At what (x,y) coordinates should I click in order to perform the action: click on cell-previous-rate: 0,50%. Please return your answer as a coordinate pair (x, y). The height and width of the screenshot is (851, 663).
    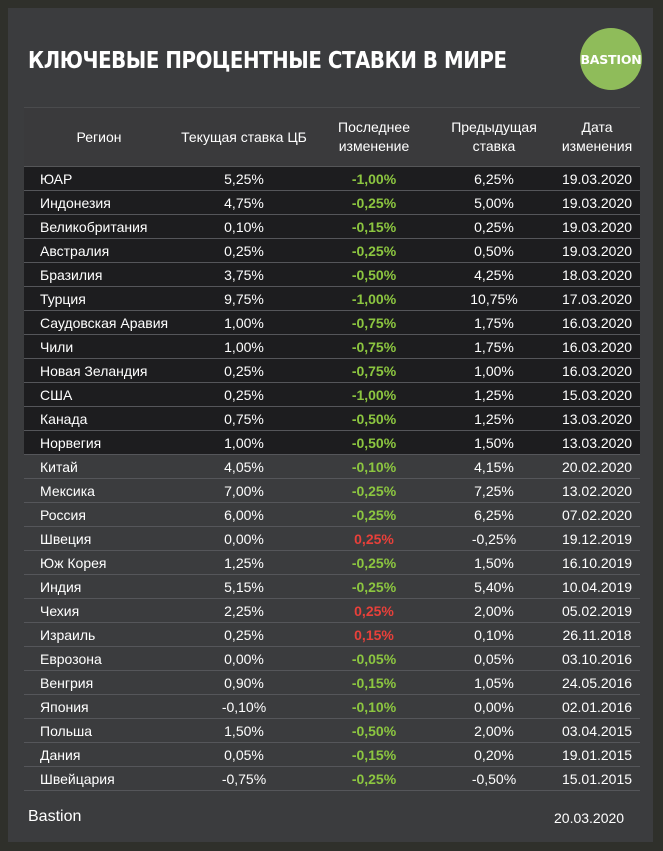
    Looking at the image, I should click on (494, 250).